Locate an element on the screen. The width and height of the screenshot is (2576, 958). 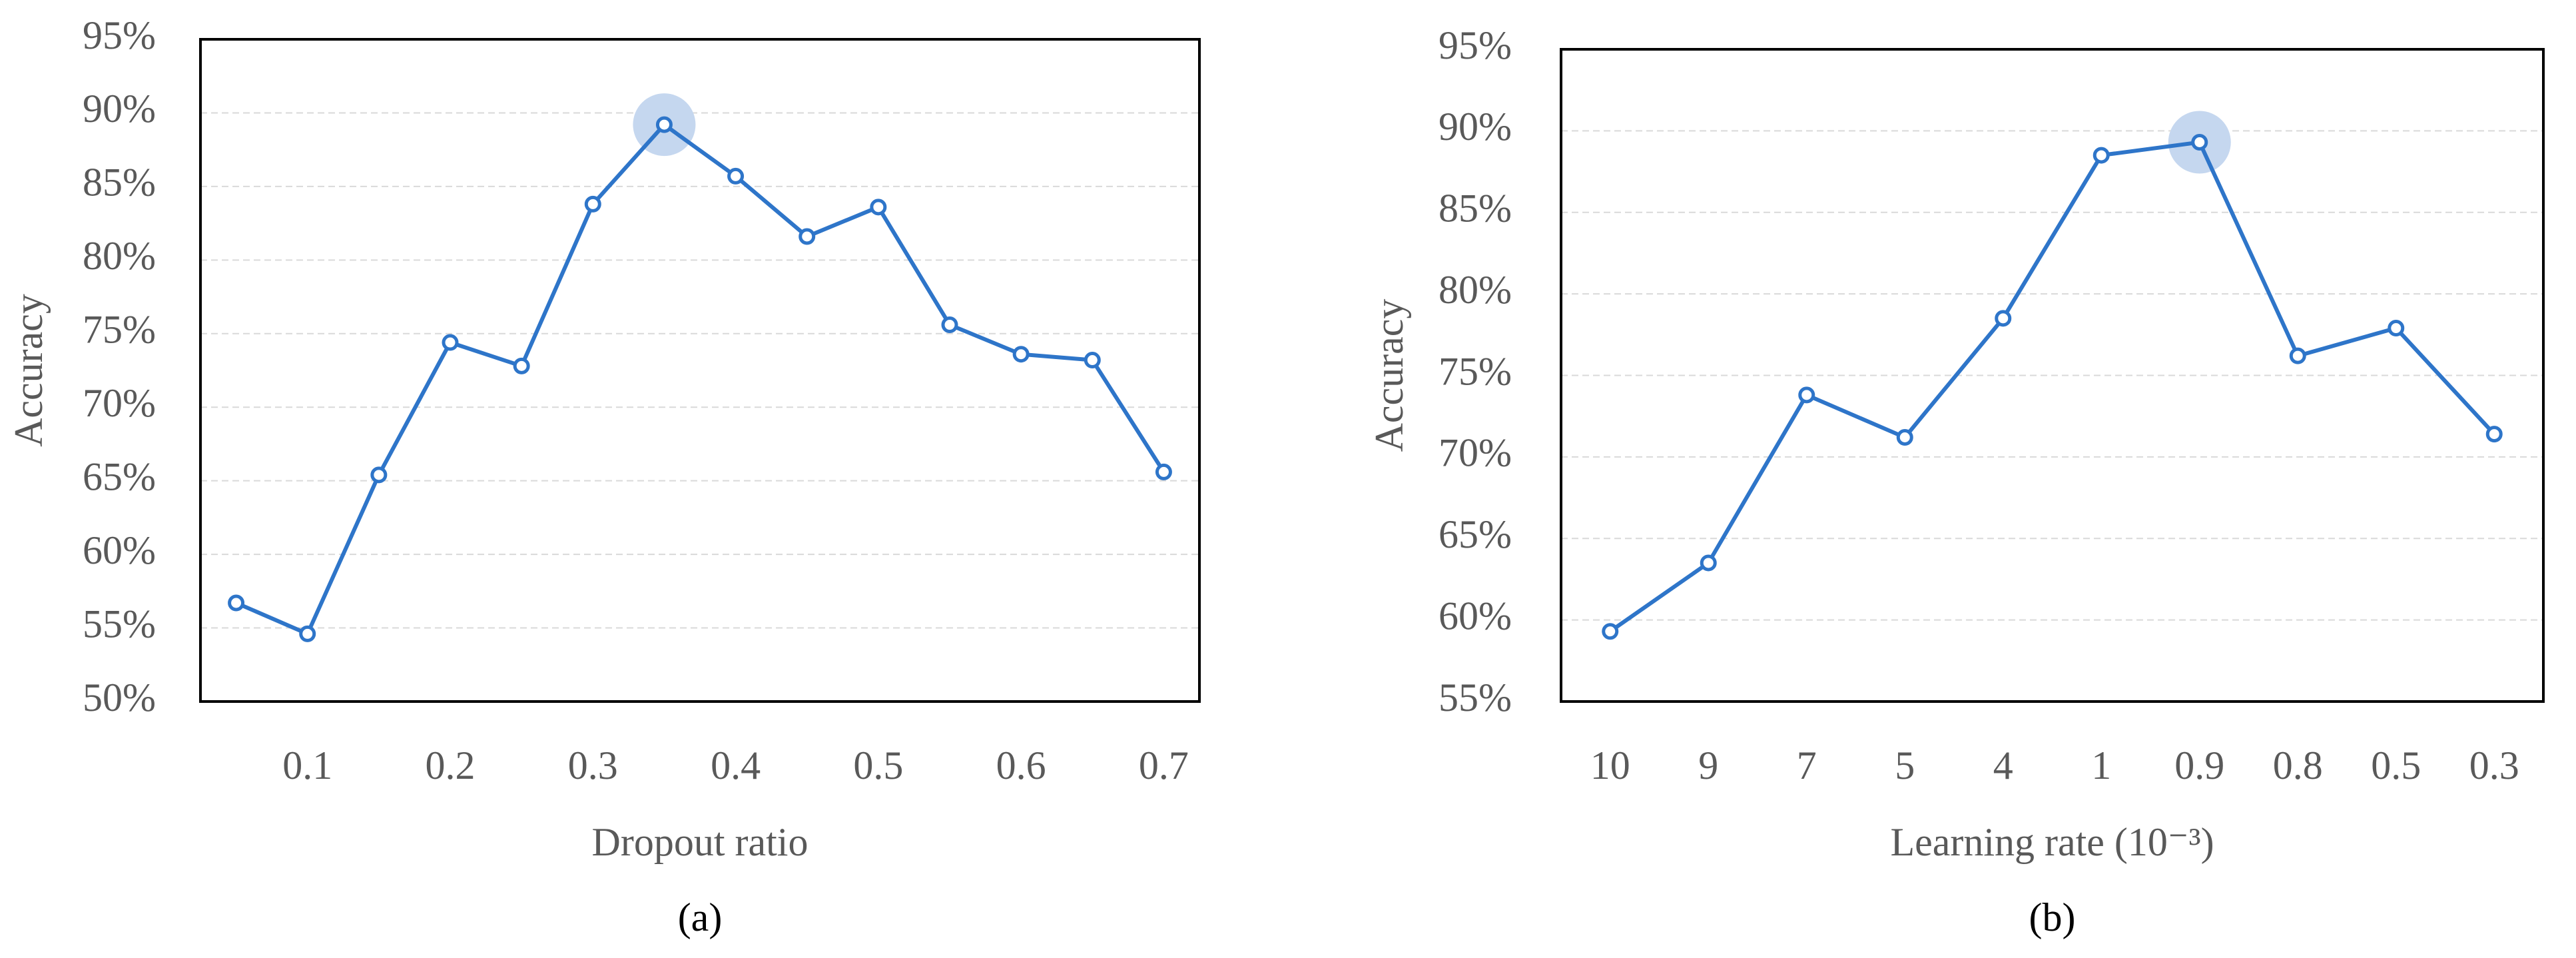
x-tick-label: 0.7 is located at coordinates (1164, 765).